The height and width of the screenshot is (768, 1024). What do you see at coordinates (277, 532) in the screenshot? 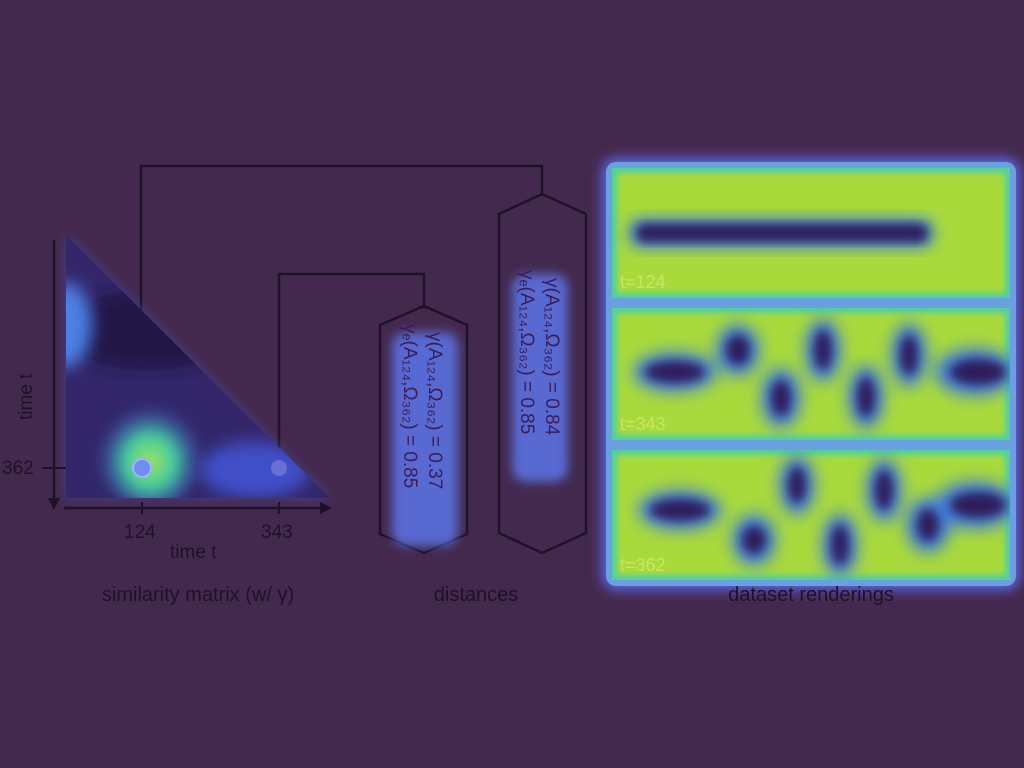
I see `x-tick-343: 343` at bounding box center [277, 532].